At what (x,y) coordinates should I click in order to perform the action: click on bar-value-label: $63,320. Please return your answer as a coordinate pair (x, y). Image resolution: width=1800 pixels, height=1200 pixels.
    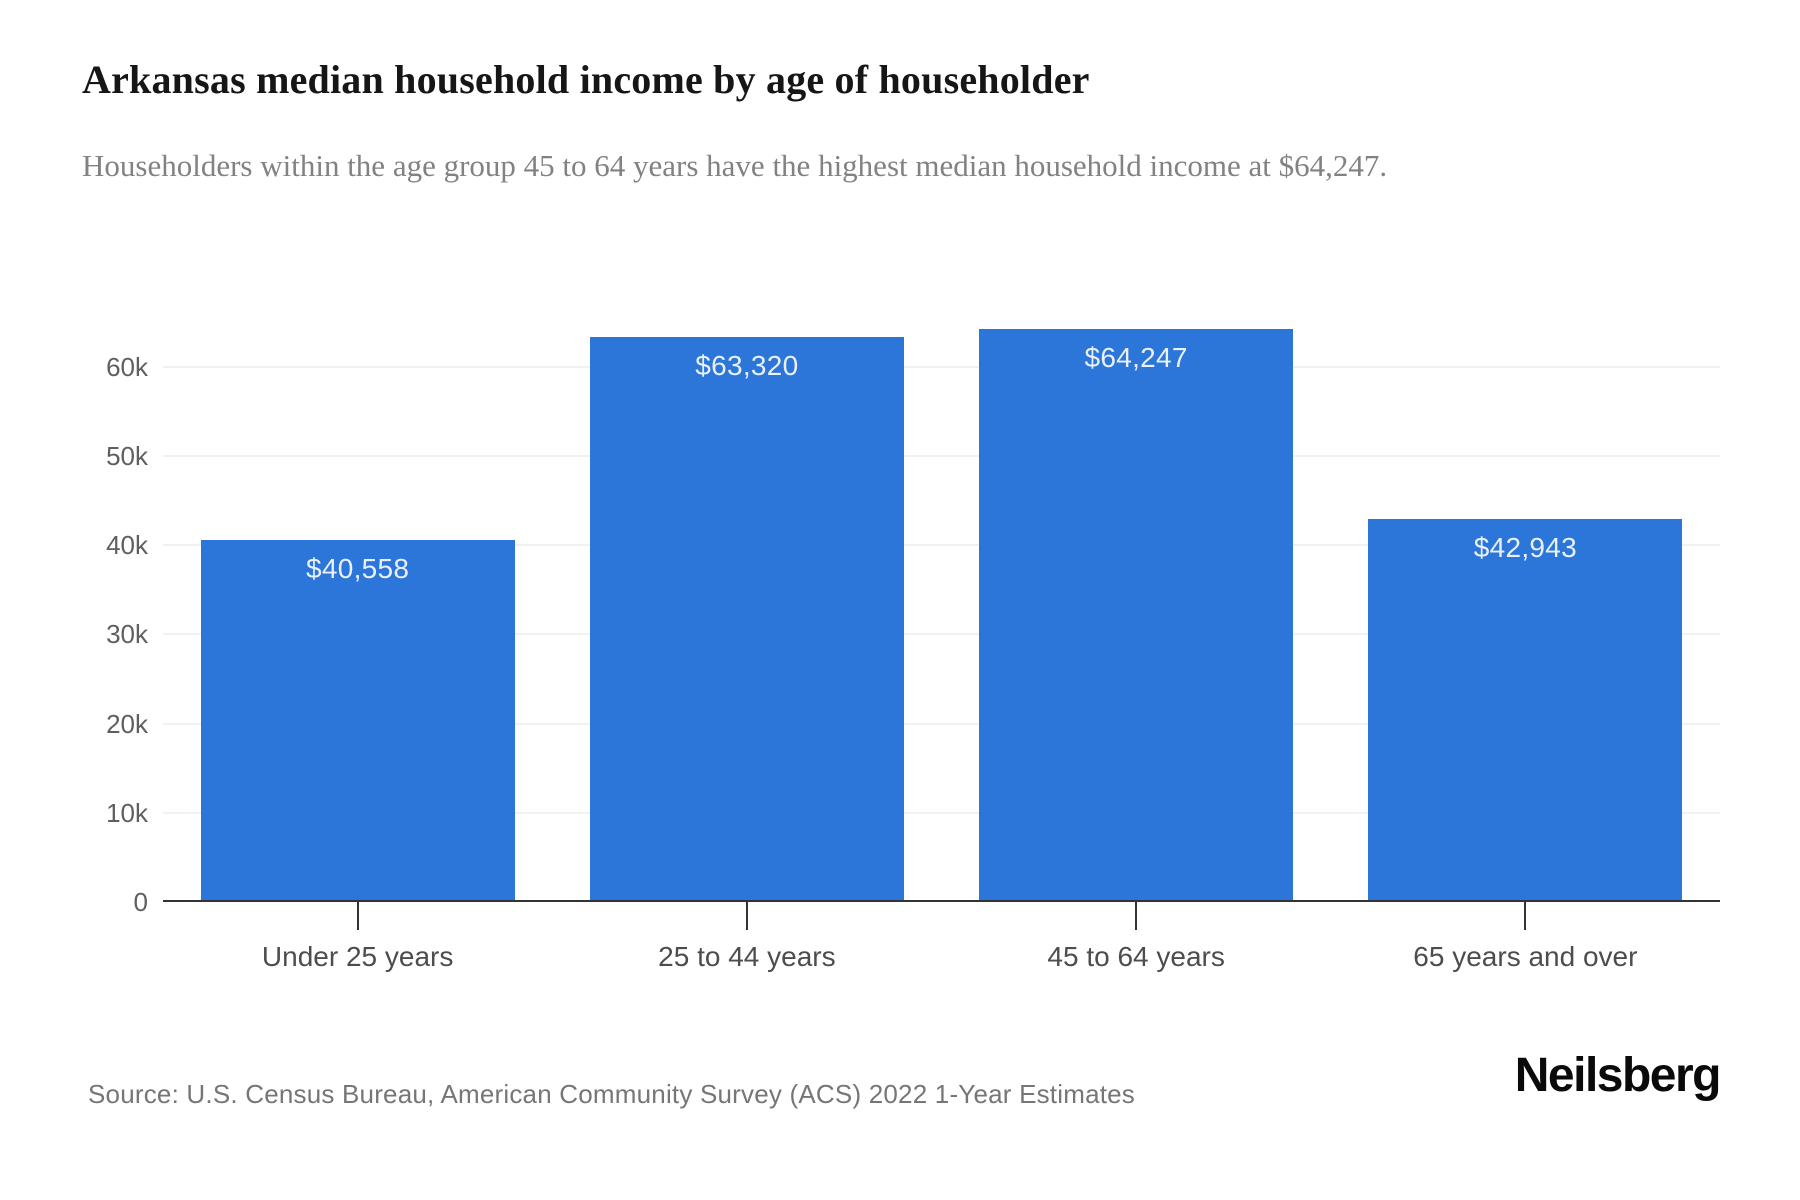
    Looking at the image, I should click on (747, 366).